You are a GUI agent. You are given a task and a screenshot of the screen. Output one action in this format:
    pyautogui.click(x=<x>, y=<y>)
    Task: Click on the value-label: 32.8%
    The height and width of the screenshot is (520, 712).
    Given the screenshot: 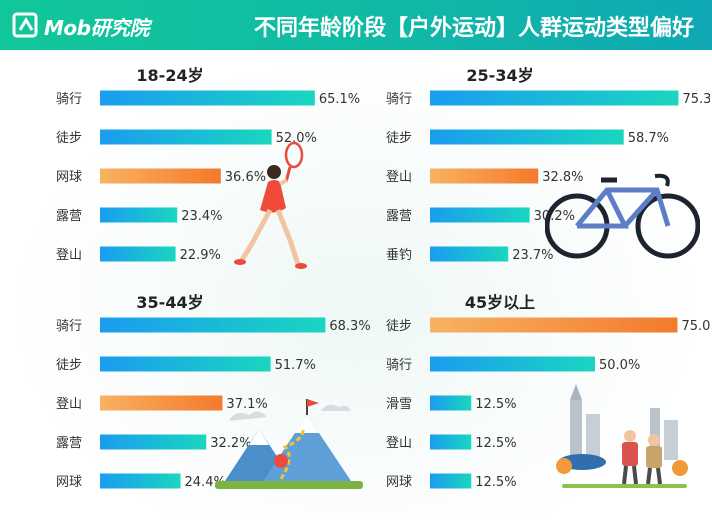 What is the action you would take?
    pyautogui.click(x=562, y=177)
    